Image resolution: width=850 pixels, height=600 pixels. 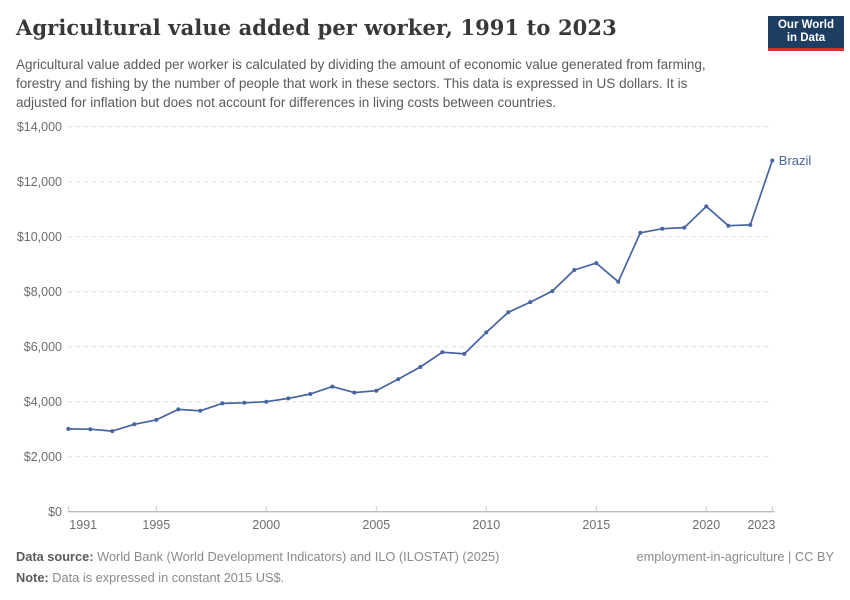 I want to click on note-label: Note:, so click(x=32, y=577).